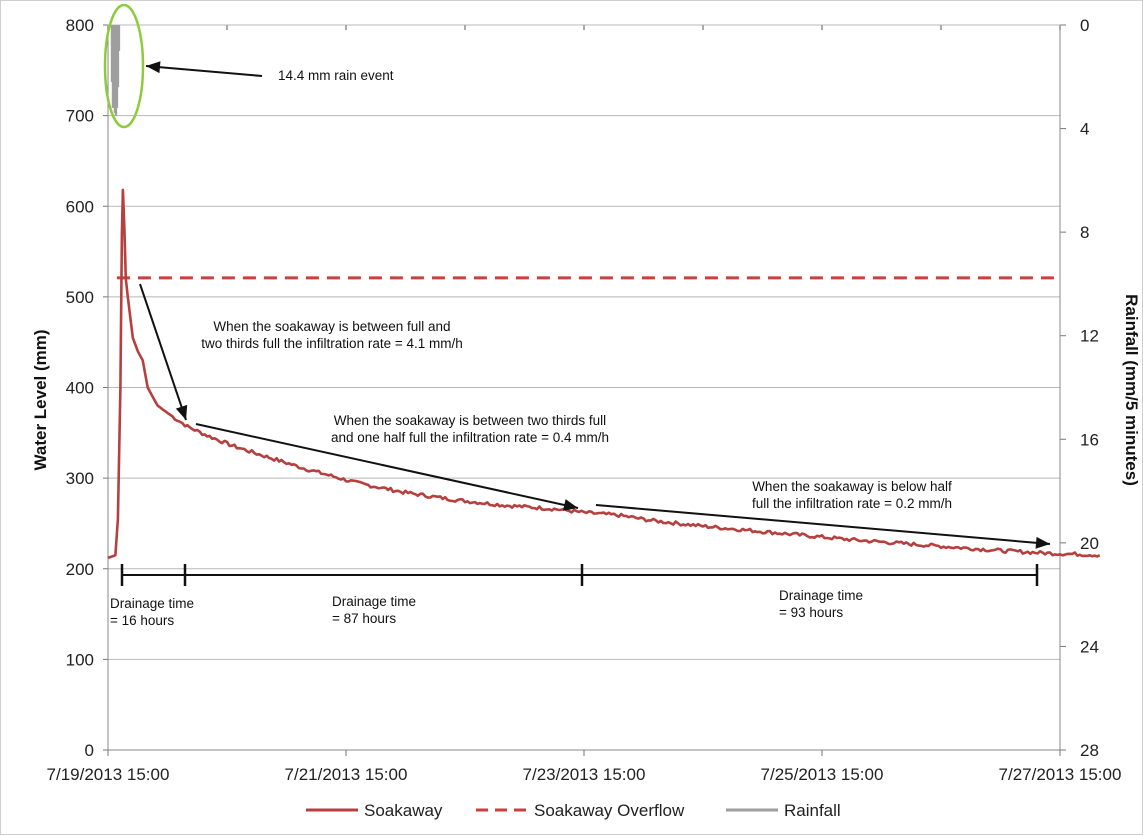 The image size is (1143, 835). What do you see at coordinates (80, 297) in the screenshot?
I see `y-tick-label: 500` at bounding box center [80, 297].